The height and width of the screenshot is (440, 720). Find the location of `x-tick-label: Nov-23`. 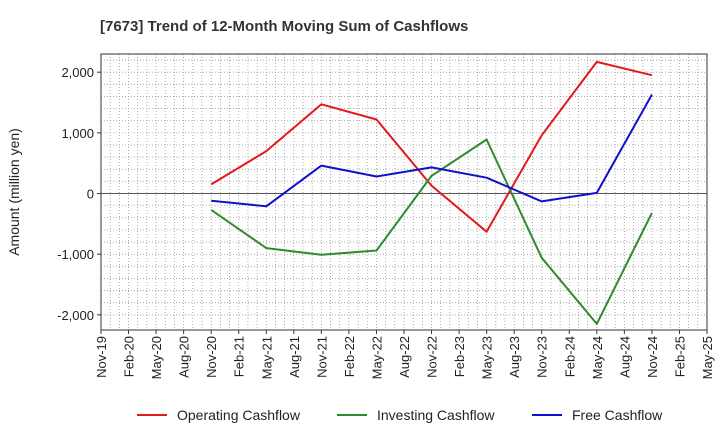

x-tick-label: Nov-23 is located at coordinates (542, 357).